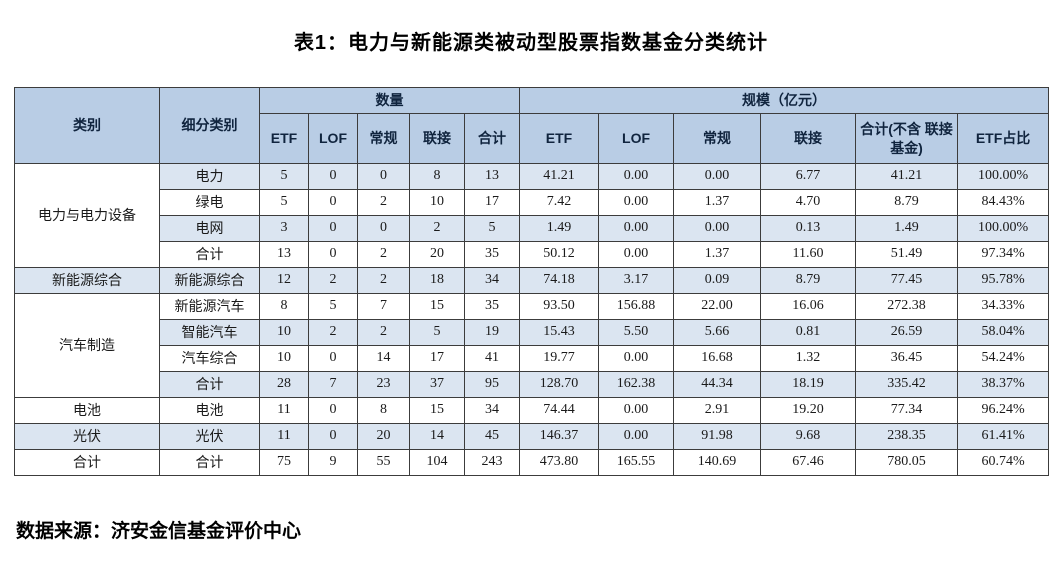  Describe the element at coordinates (532, 332) in the screenshot. I see `table-row: 智能汽车 10 2 2 5 19 15.43 5.50 5.66 0.81 26.59 58.04%` at that location.